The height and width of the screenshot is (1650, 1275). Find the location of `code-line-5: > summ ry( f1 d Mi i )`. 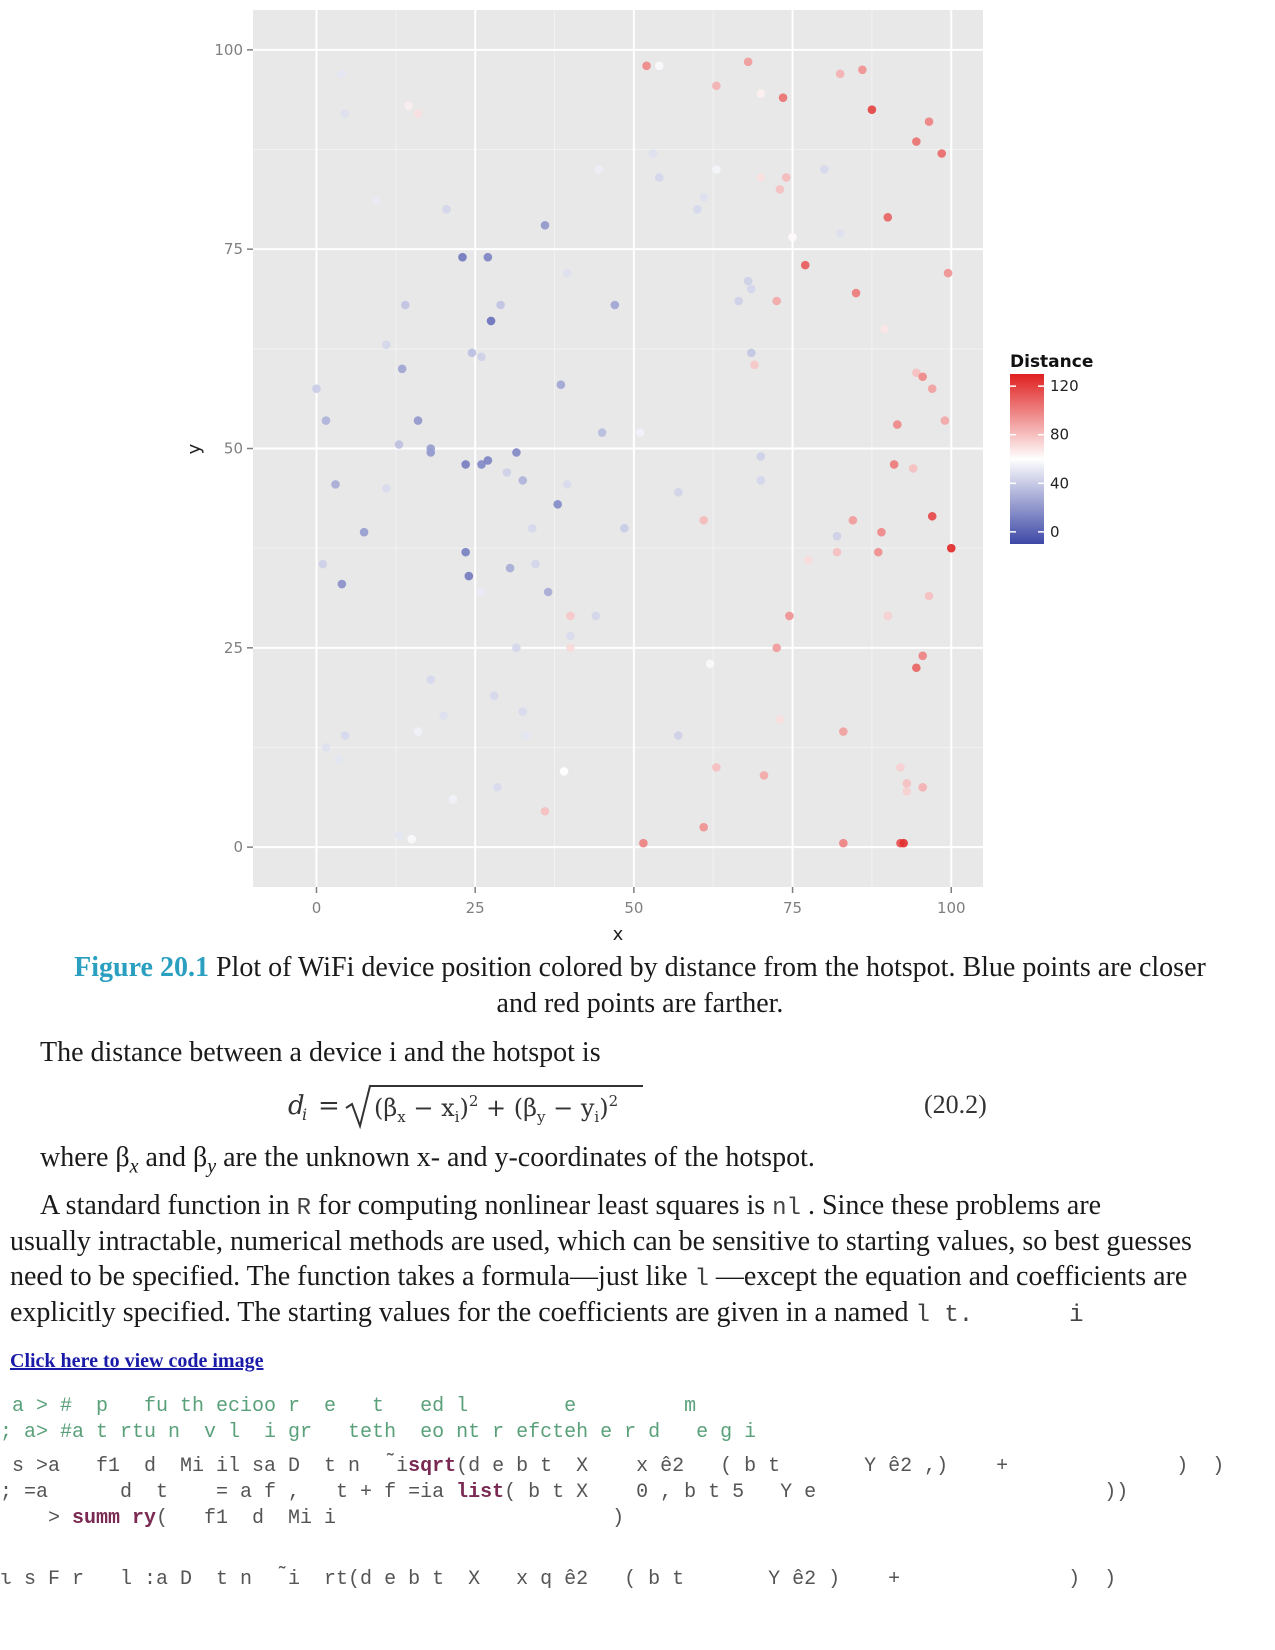

code-line-5: > summ ry( f1 d Mi i ) is located at coordinates (312, 1518).